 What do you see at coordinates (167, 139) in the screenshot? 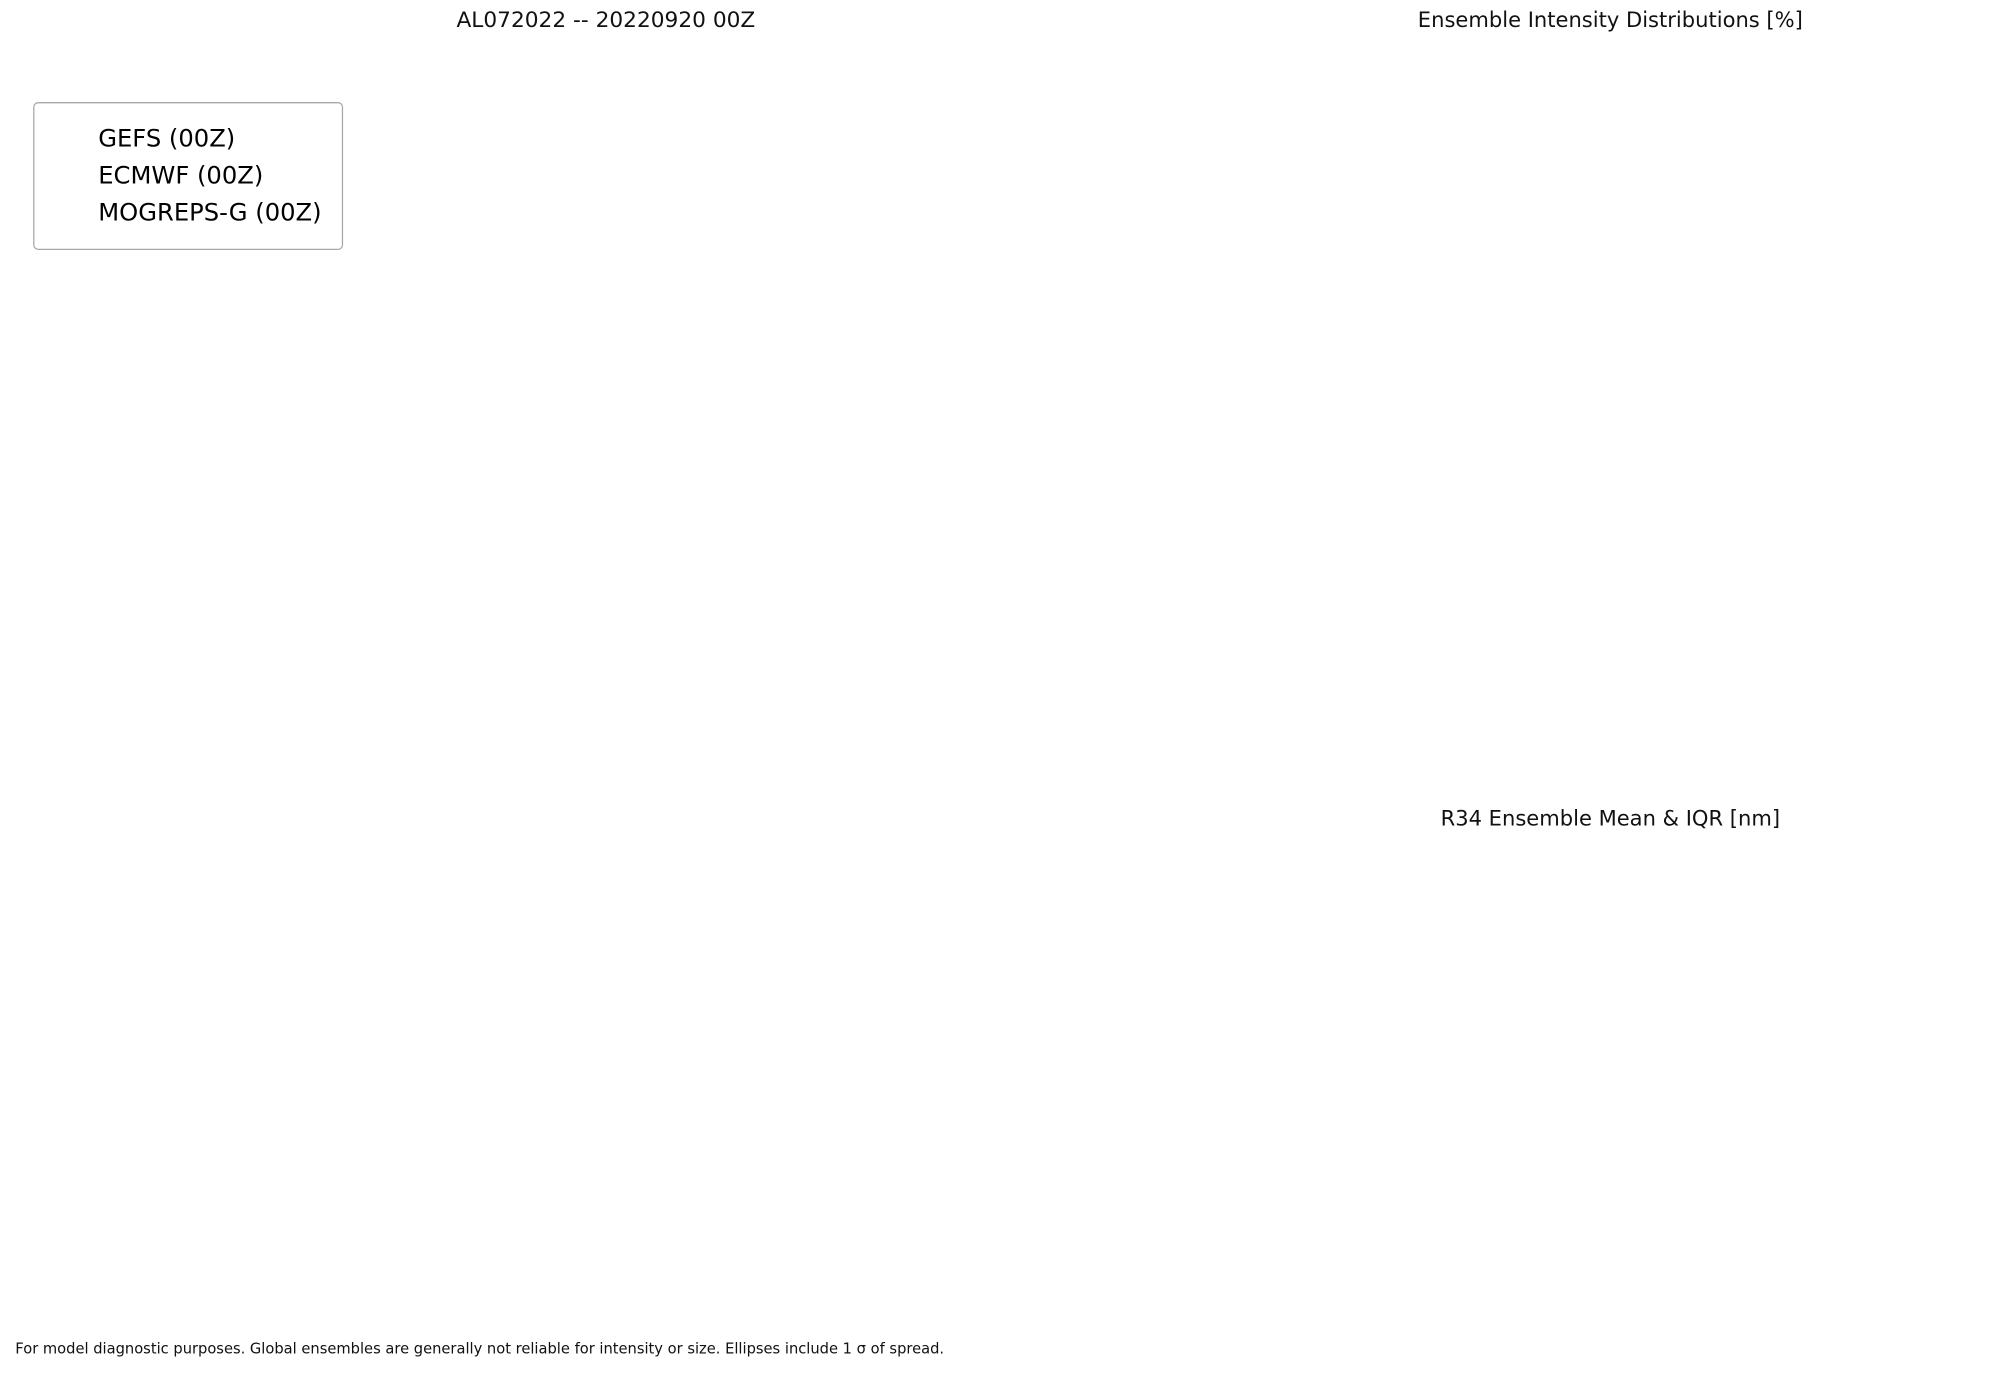
I see `legend-label-gefs: GEFS (00Z)` at bounding box center [167, 139].